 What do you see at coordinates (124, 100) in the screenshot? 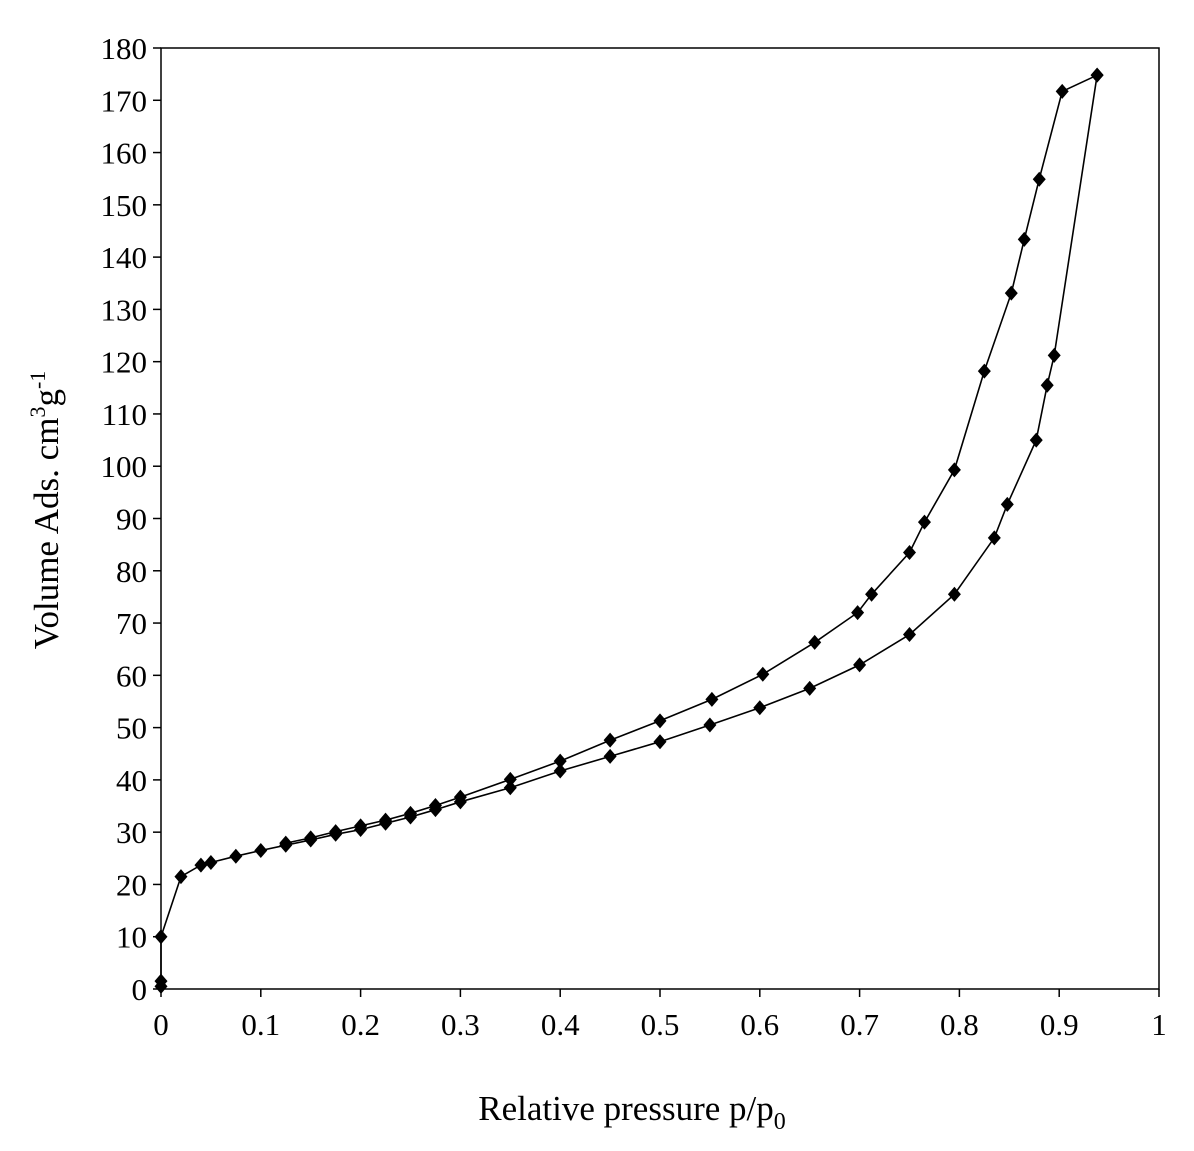
I see `y-tick-label: 170` at bounding box center [124, 100].